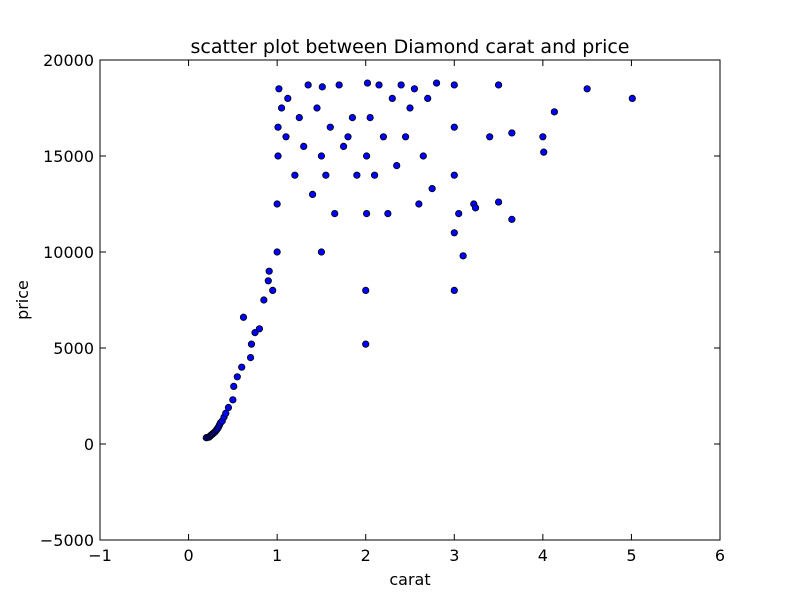  I want to click on x-tick-label: −1, so click(100, 555).